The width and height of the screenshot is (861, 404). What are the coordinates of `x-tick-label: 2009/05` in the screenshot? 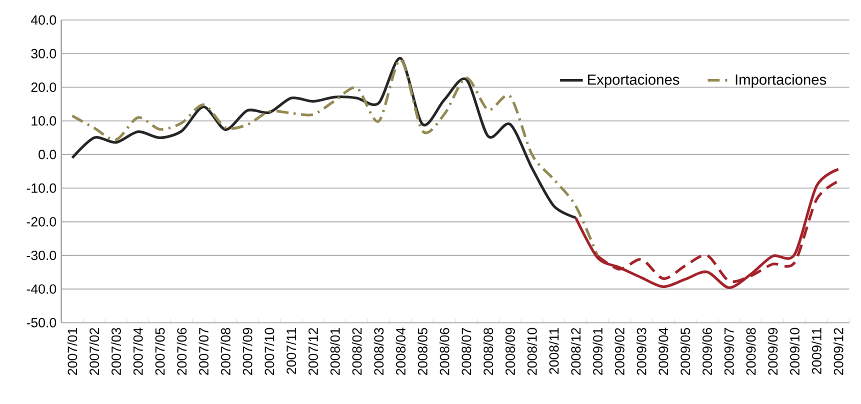 It's located at (685, 351).